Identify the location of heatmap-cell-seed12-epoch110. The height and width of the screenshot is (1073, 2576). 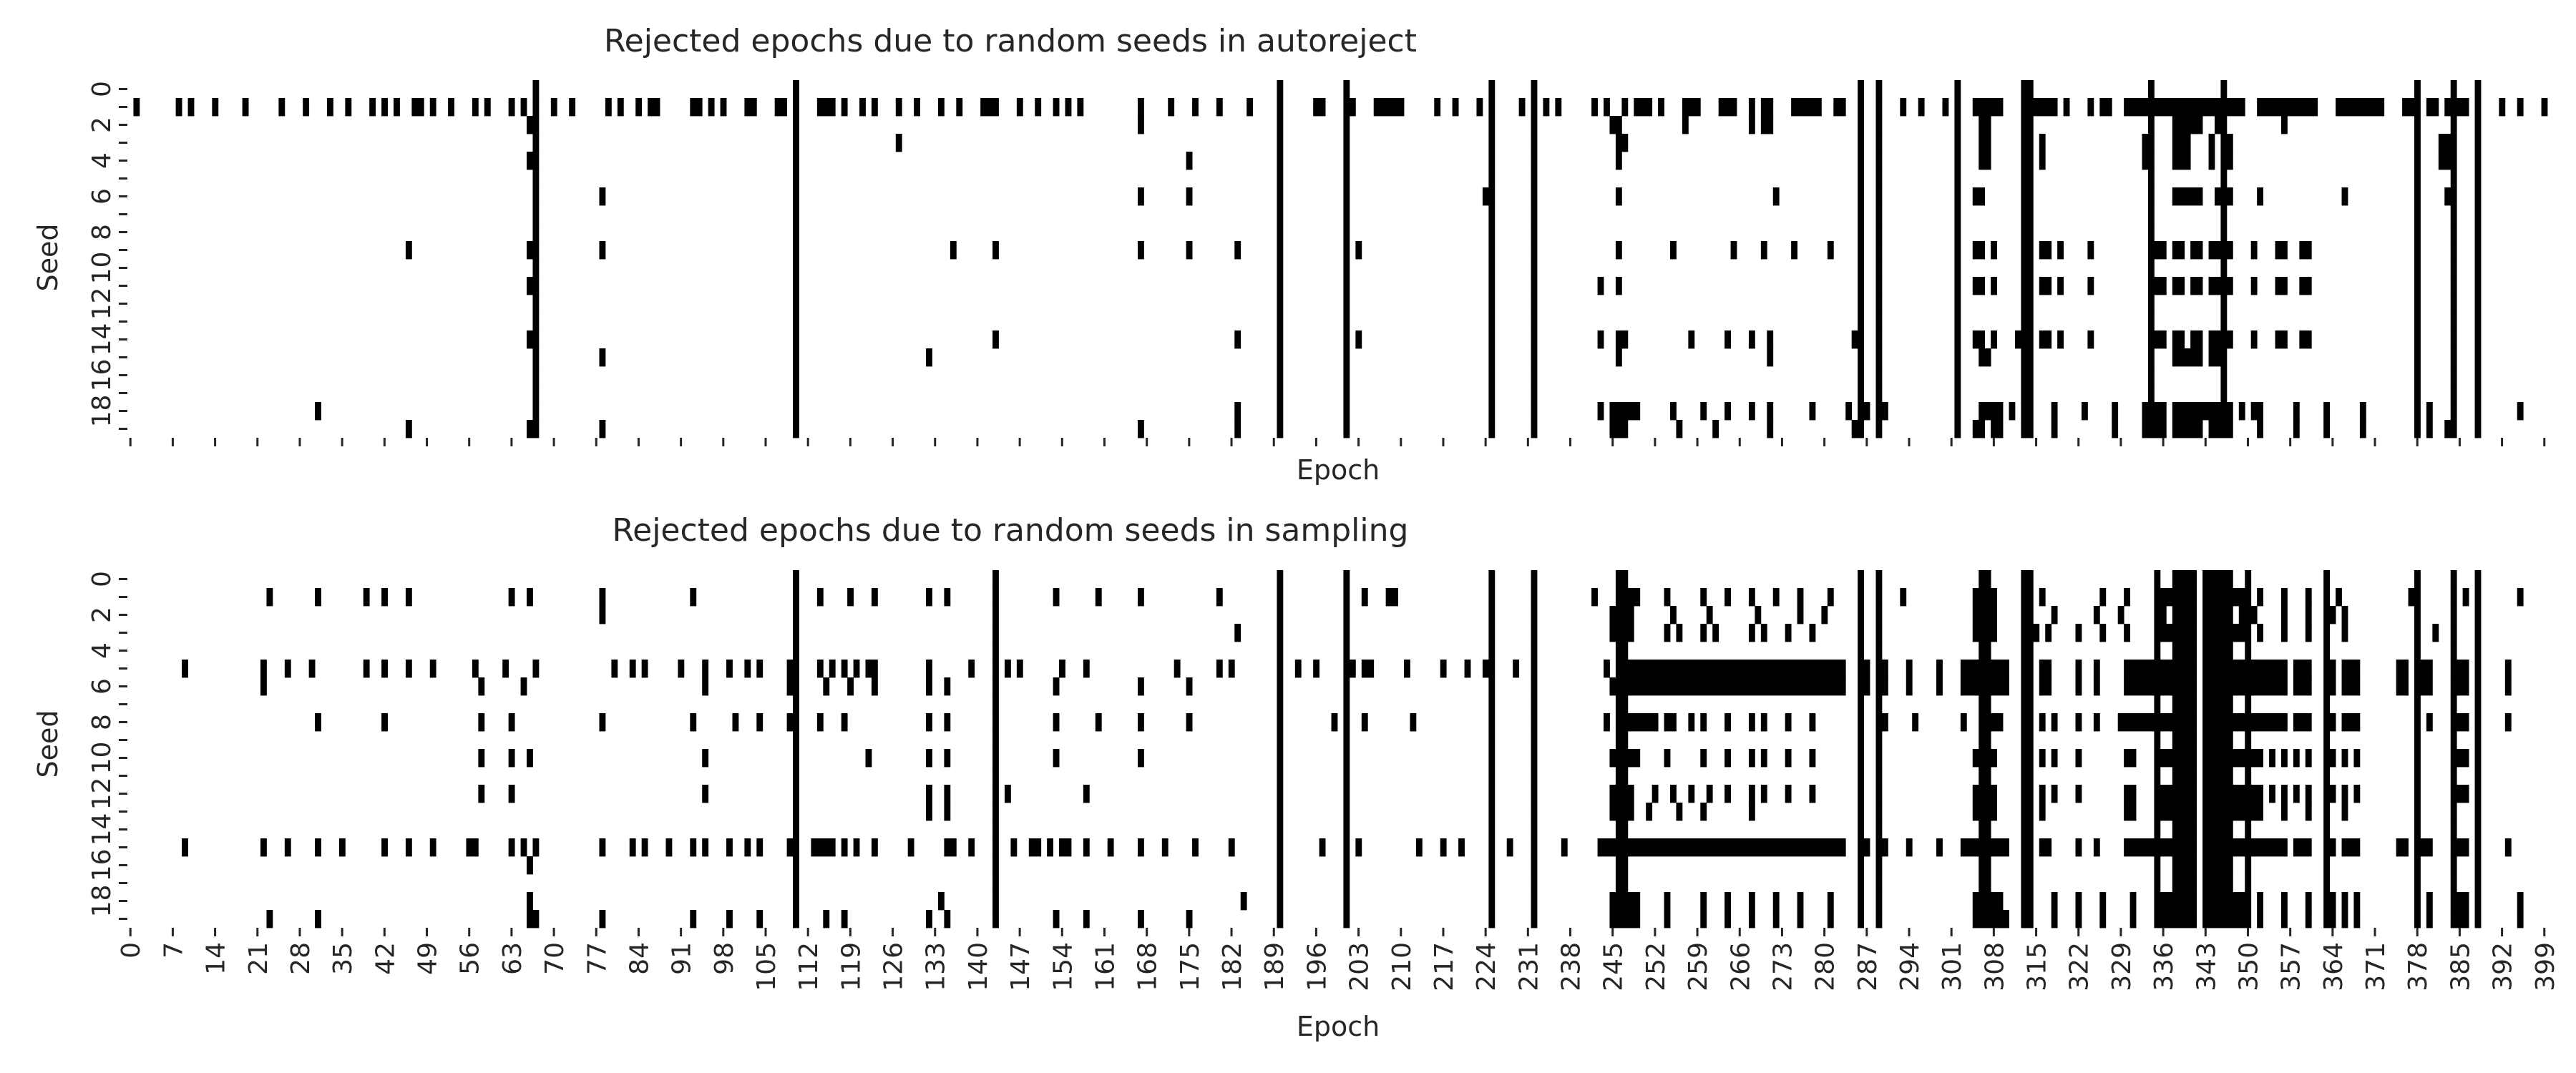
(796, 794).